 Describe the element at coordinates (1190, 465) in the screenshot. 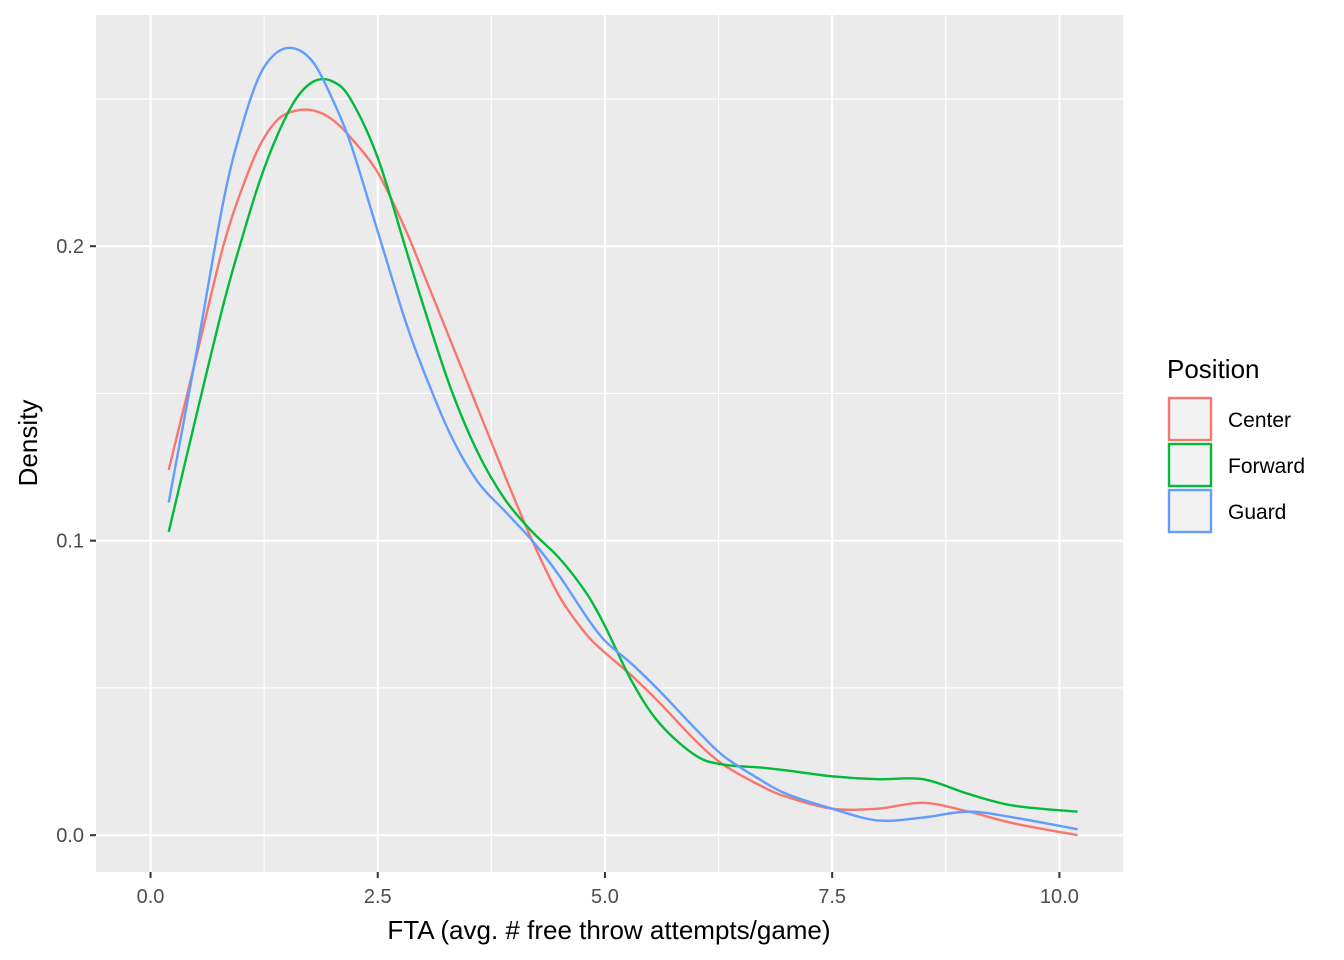

I see `legend-key-forward` at that location.